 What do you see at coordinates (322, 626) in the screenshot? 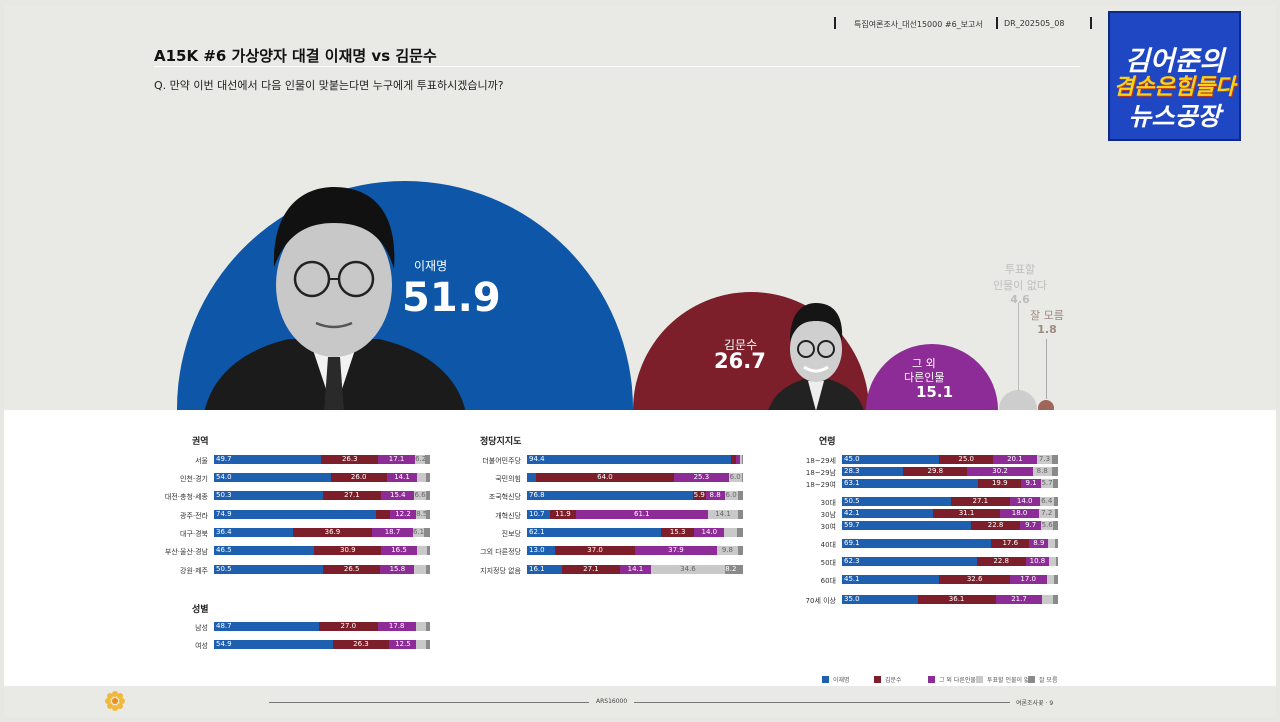
I see `stacked-bar: 48.7 27.0 17.8` at bounding box center [322, 626].